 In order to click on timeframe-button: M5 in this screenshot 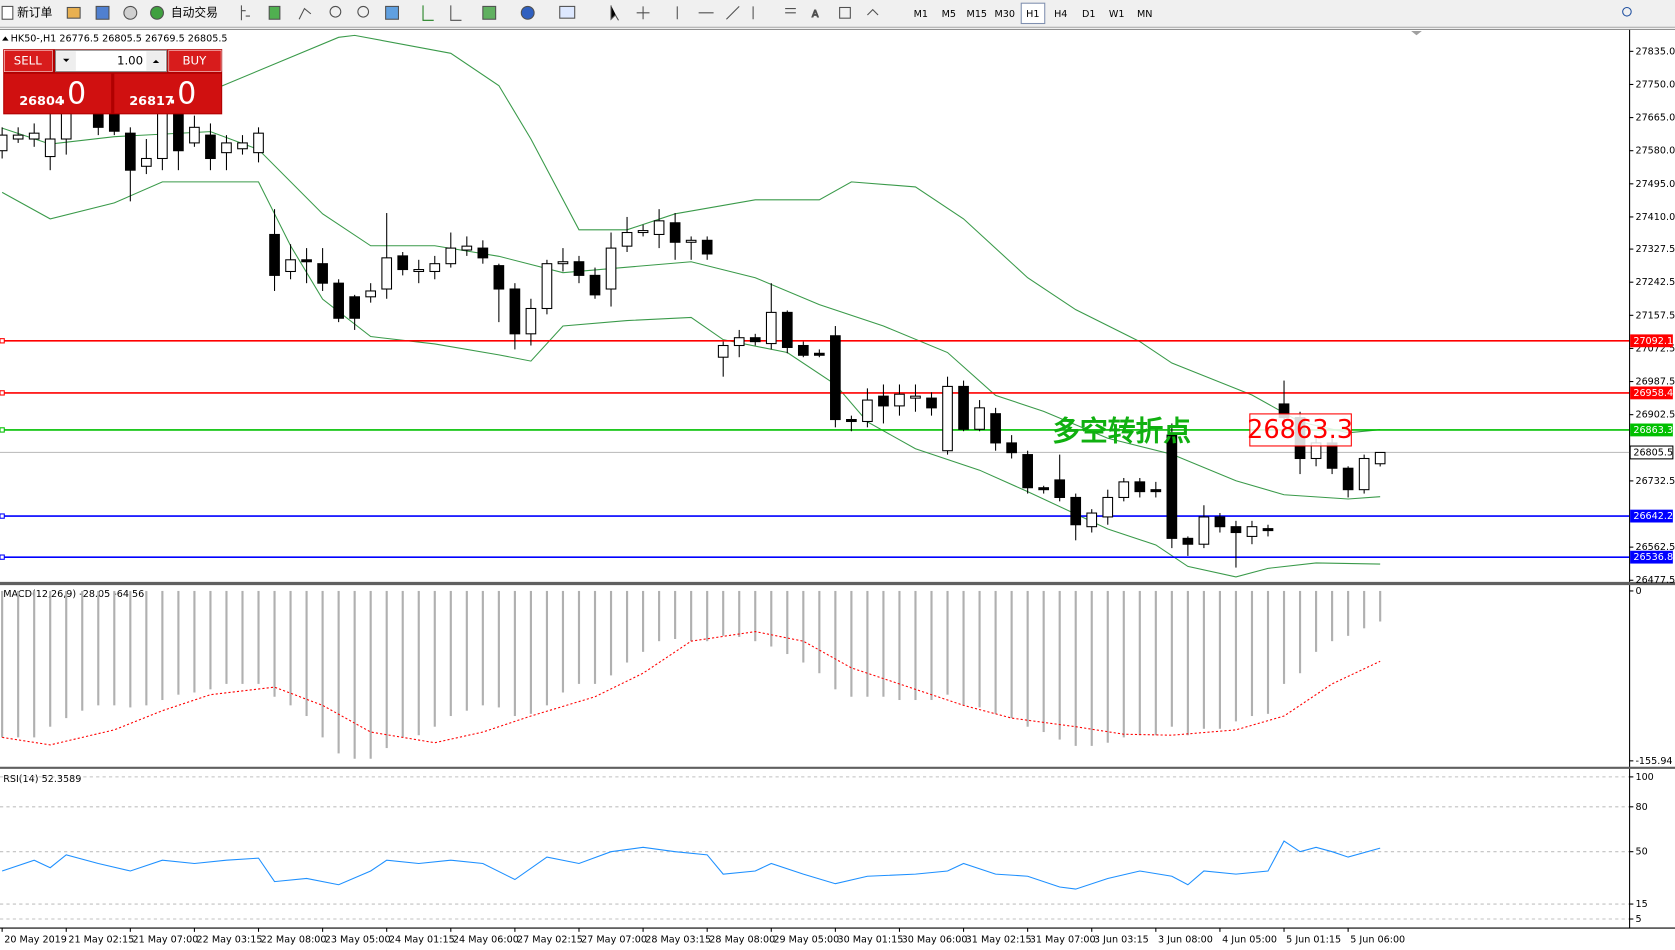, I will do `click(949, 14)`.